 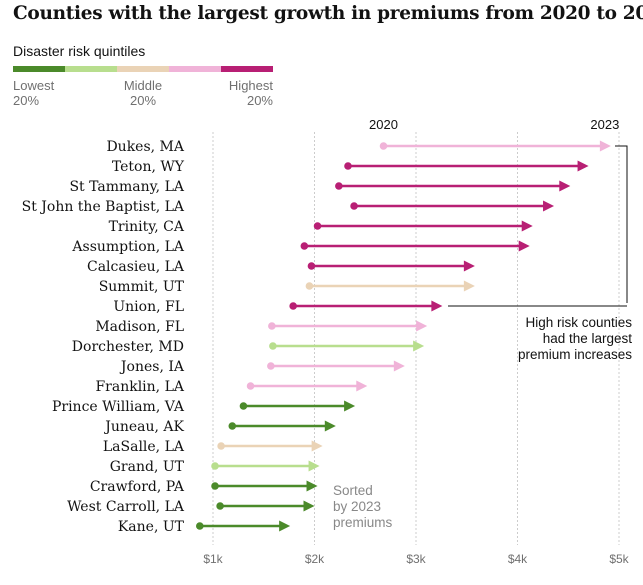 I want to click on county-label: Trinity, CA, so click(x=147, y=227).